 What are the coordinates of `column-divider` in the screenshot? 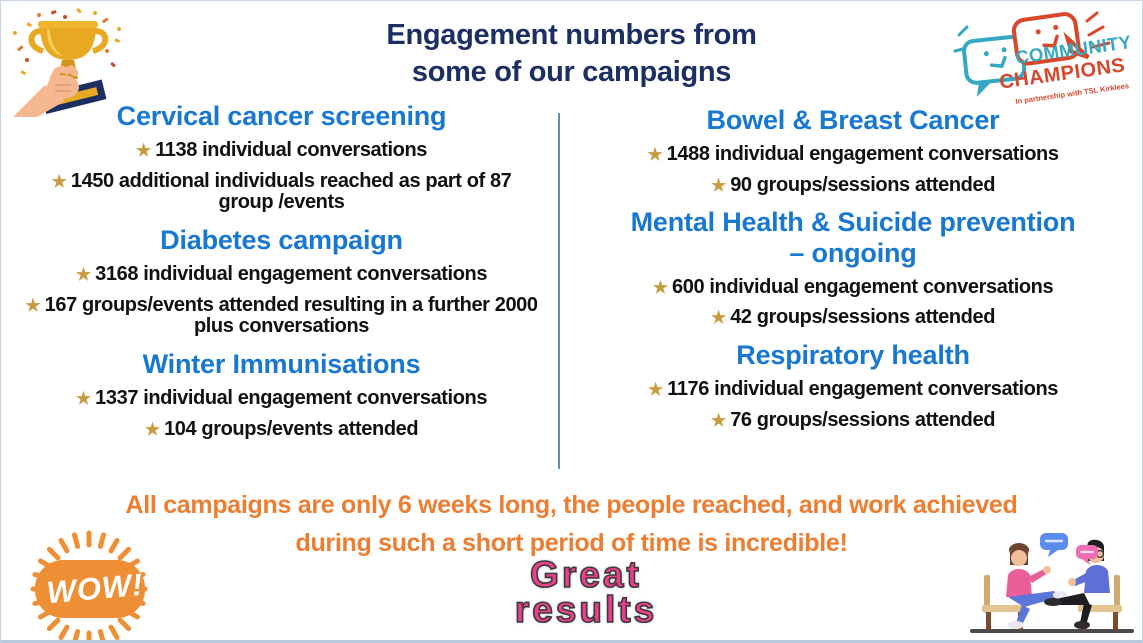 It's located at (559, 291).